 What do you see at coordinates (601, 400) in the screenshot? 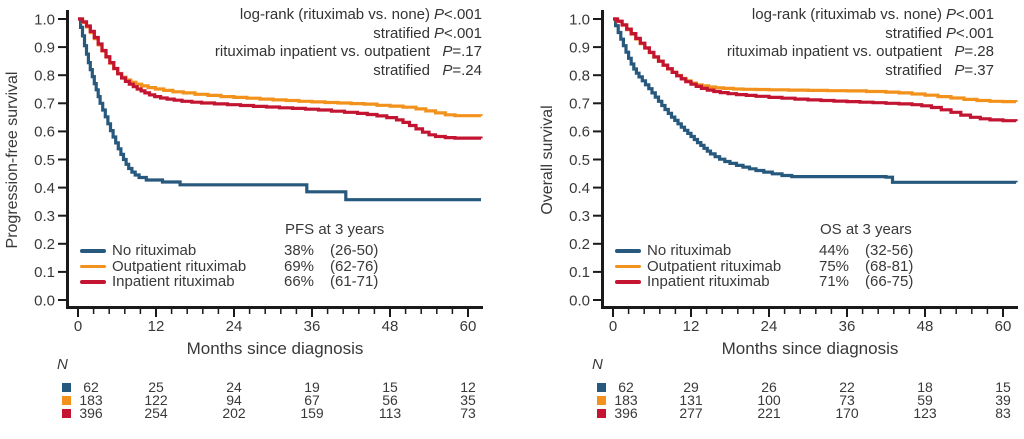
I see `orange-swatch-icon` at bounding box center [601, 400].